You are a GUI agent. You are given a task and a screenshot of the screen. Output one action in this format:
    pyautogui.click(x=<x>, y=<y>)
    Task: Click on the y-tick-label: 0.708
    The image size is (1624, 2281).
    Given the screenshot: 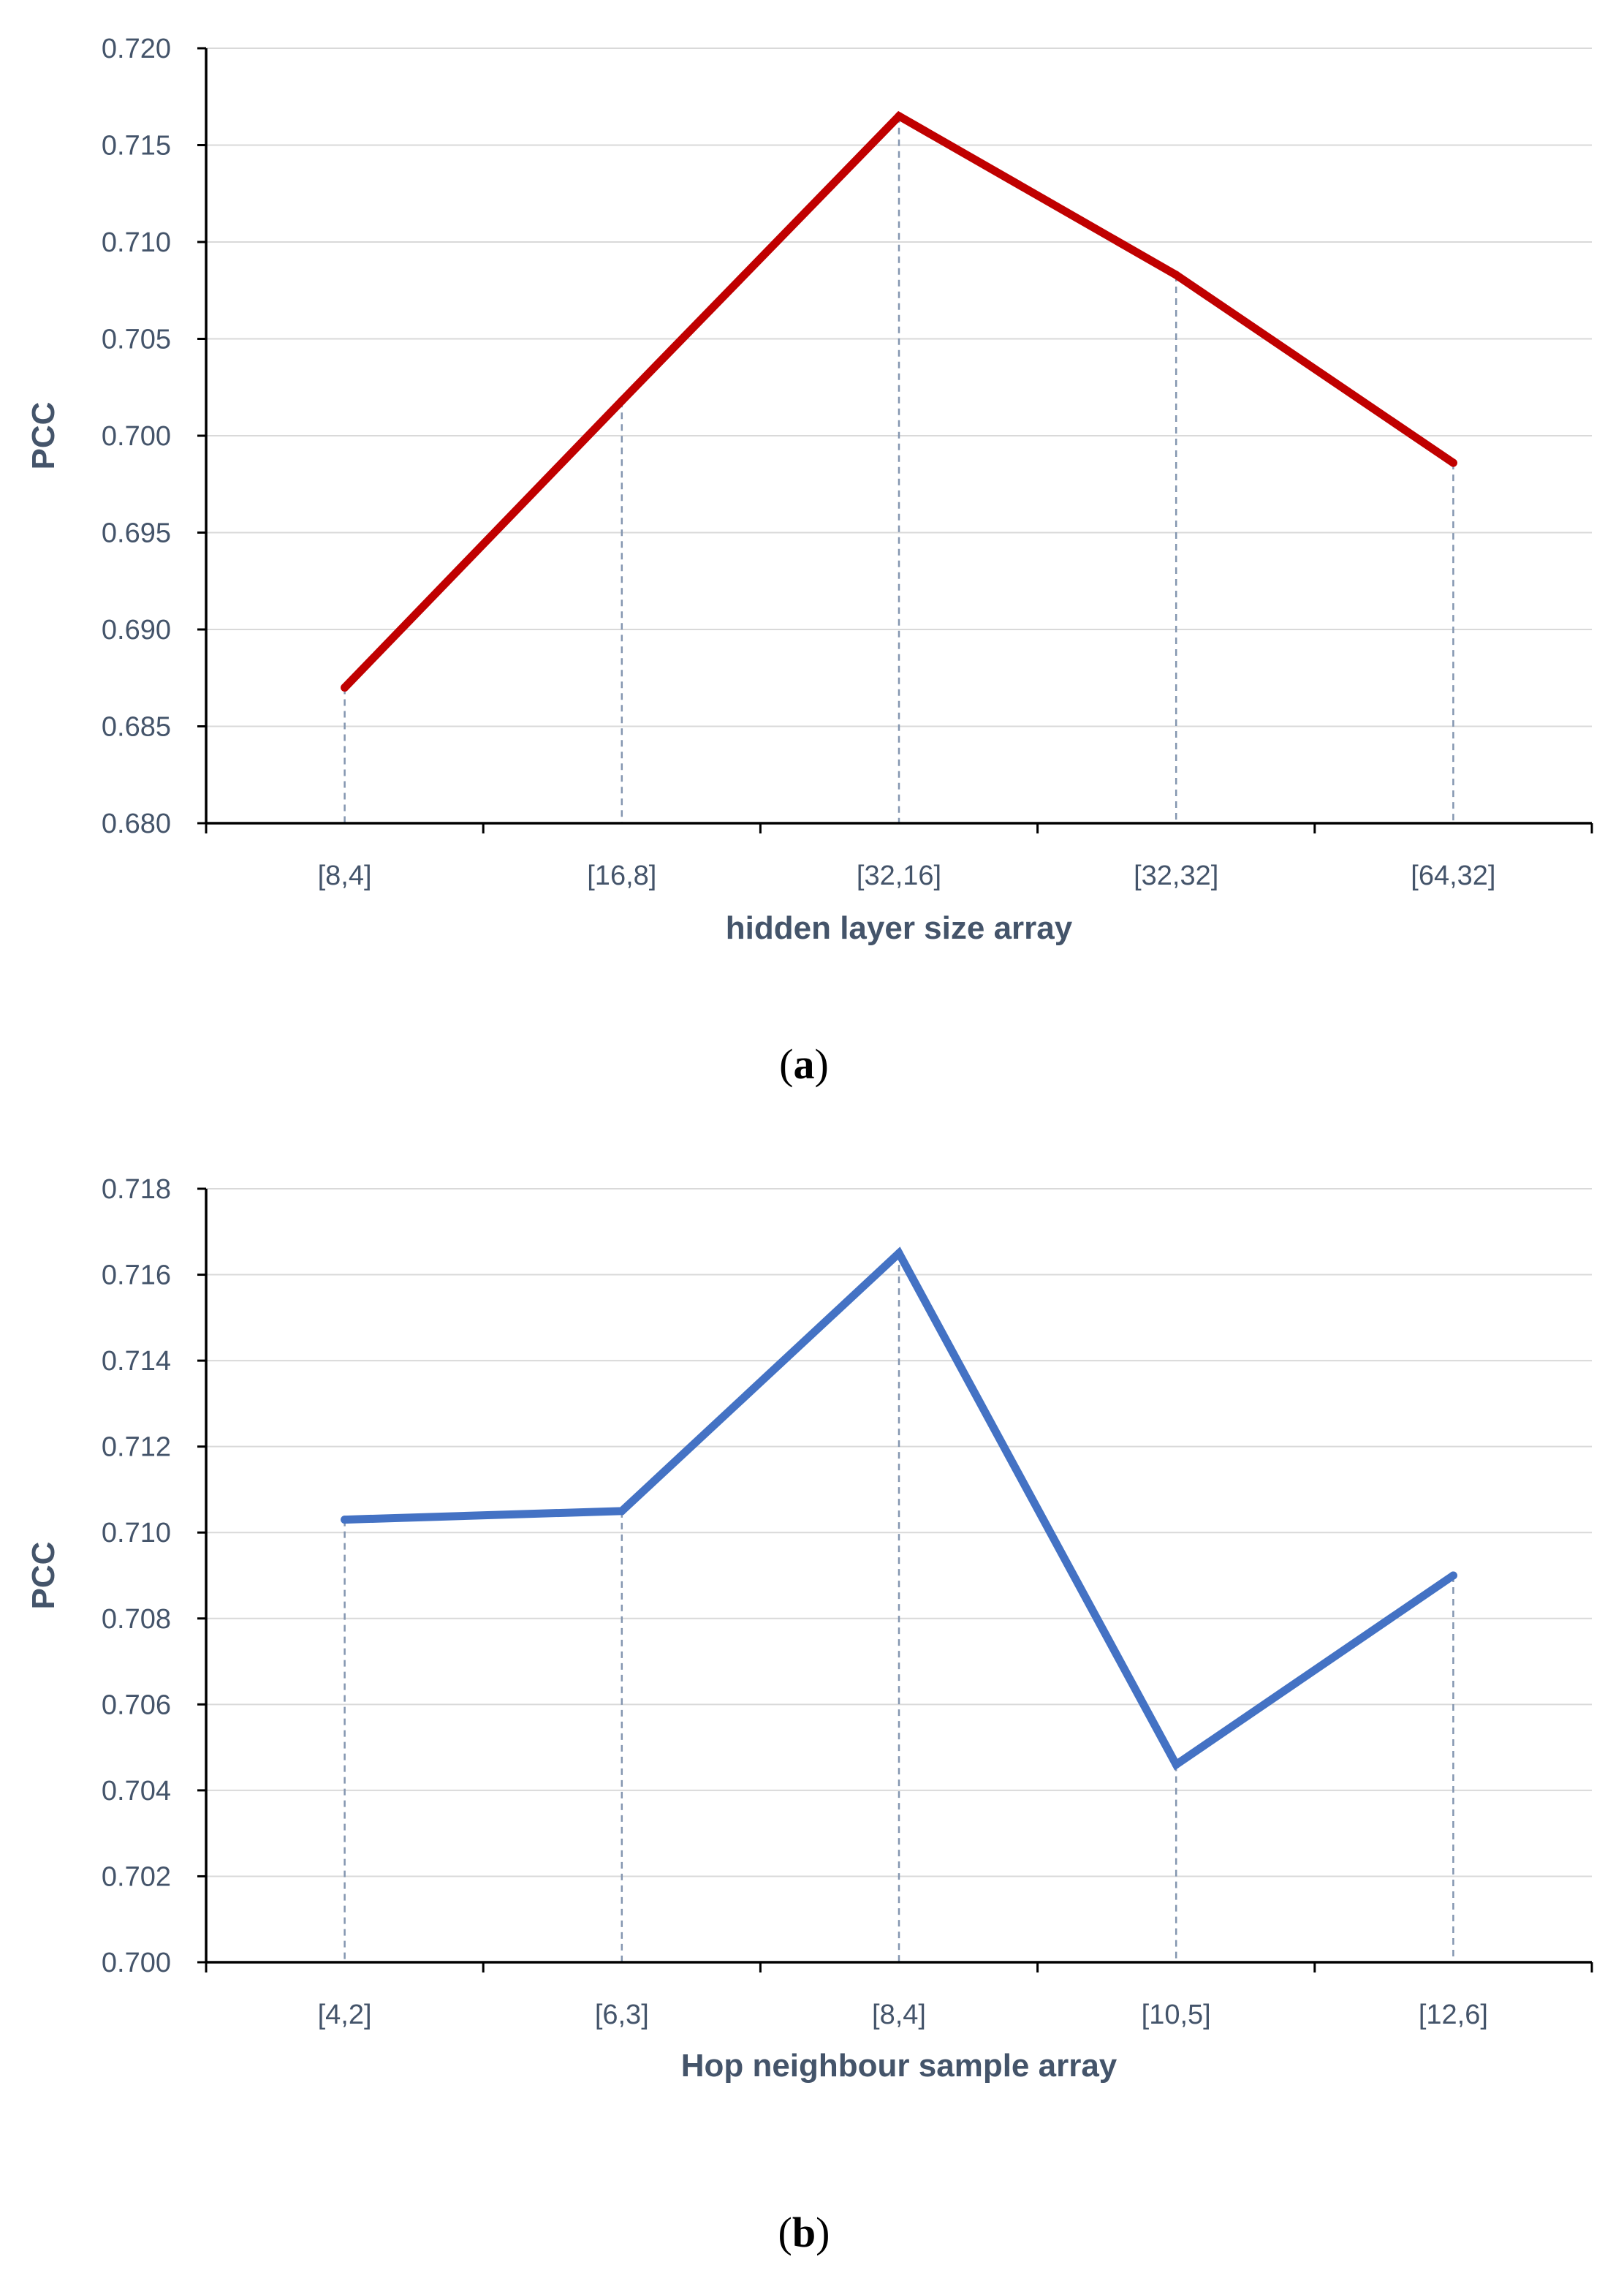 What is the action you would take?
    pyautogui.click(x=136, y=1619)
    